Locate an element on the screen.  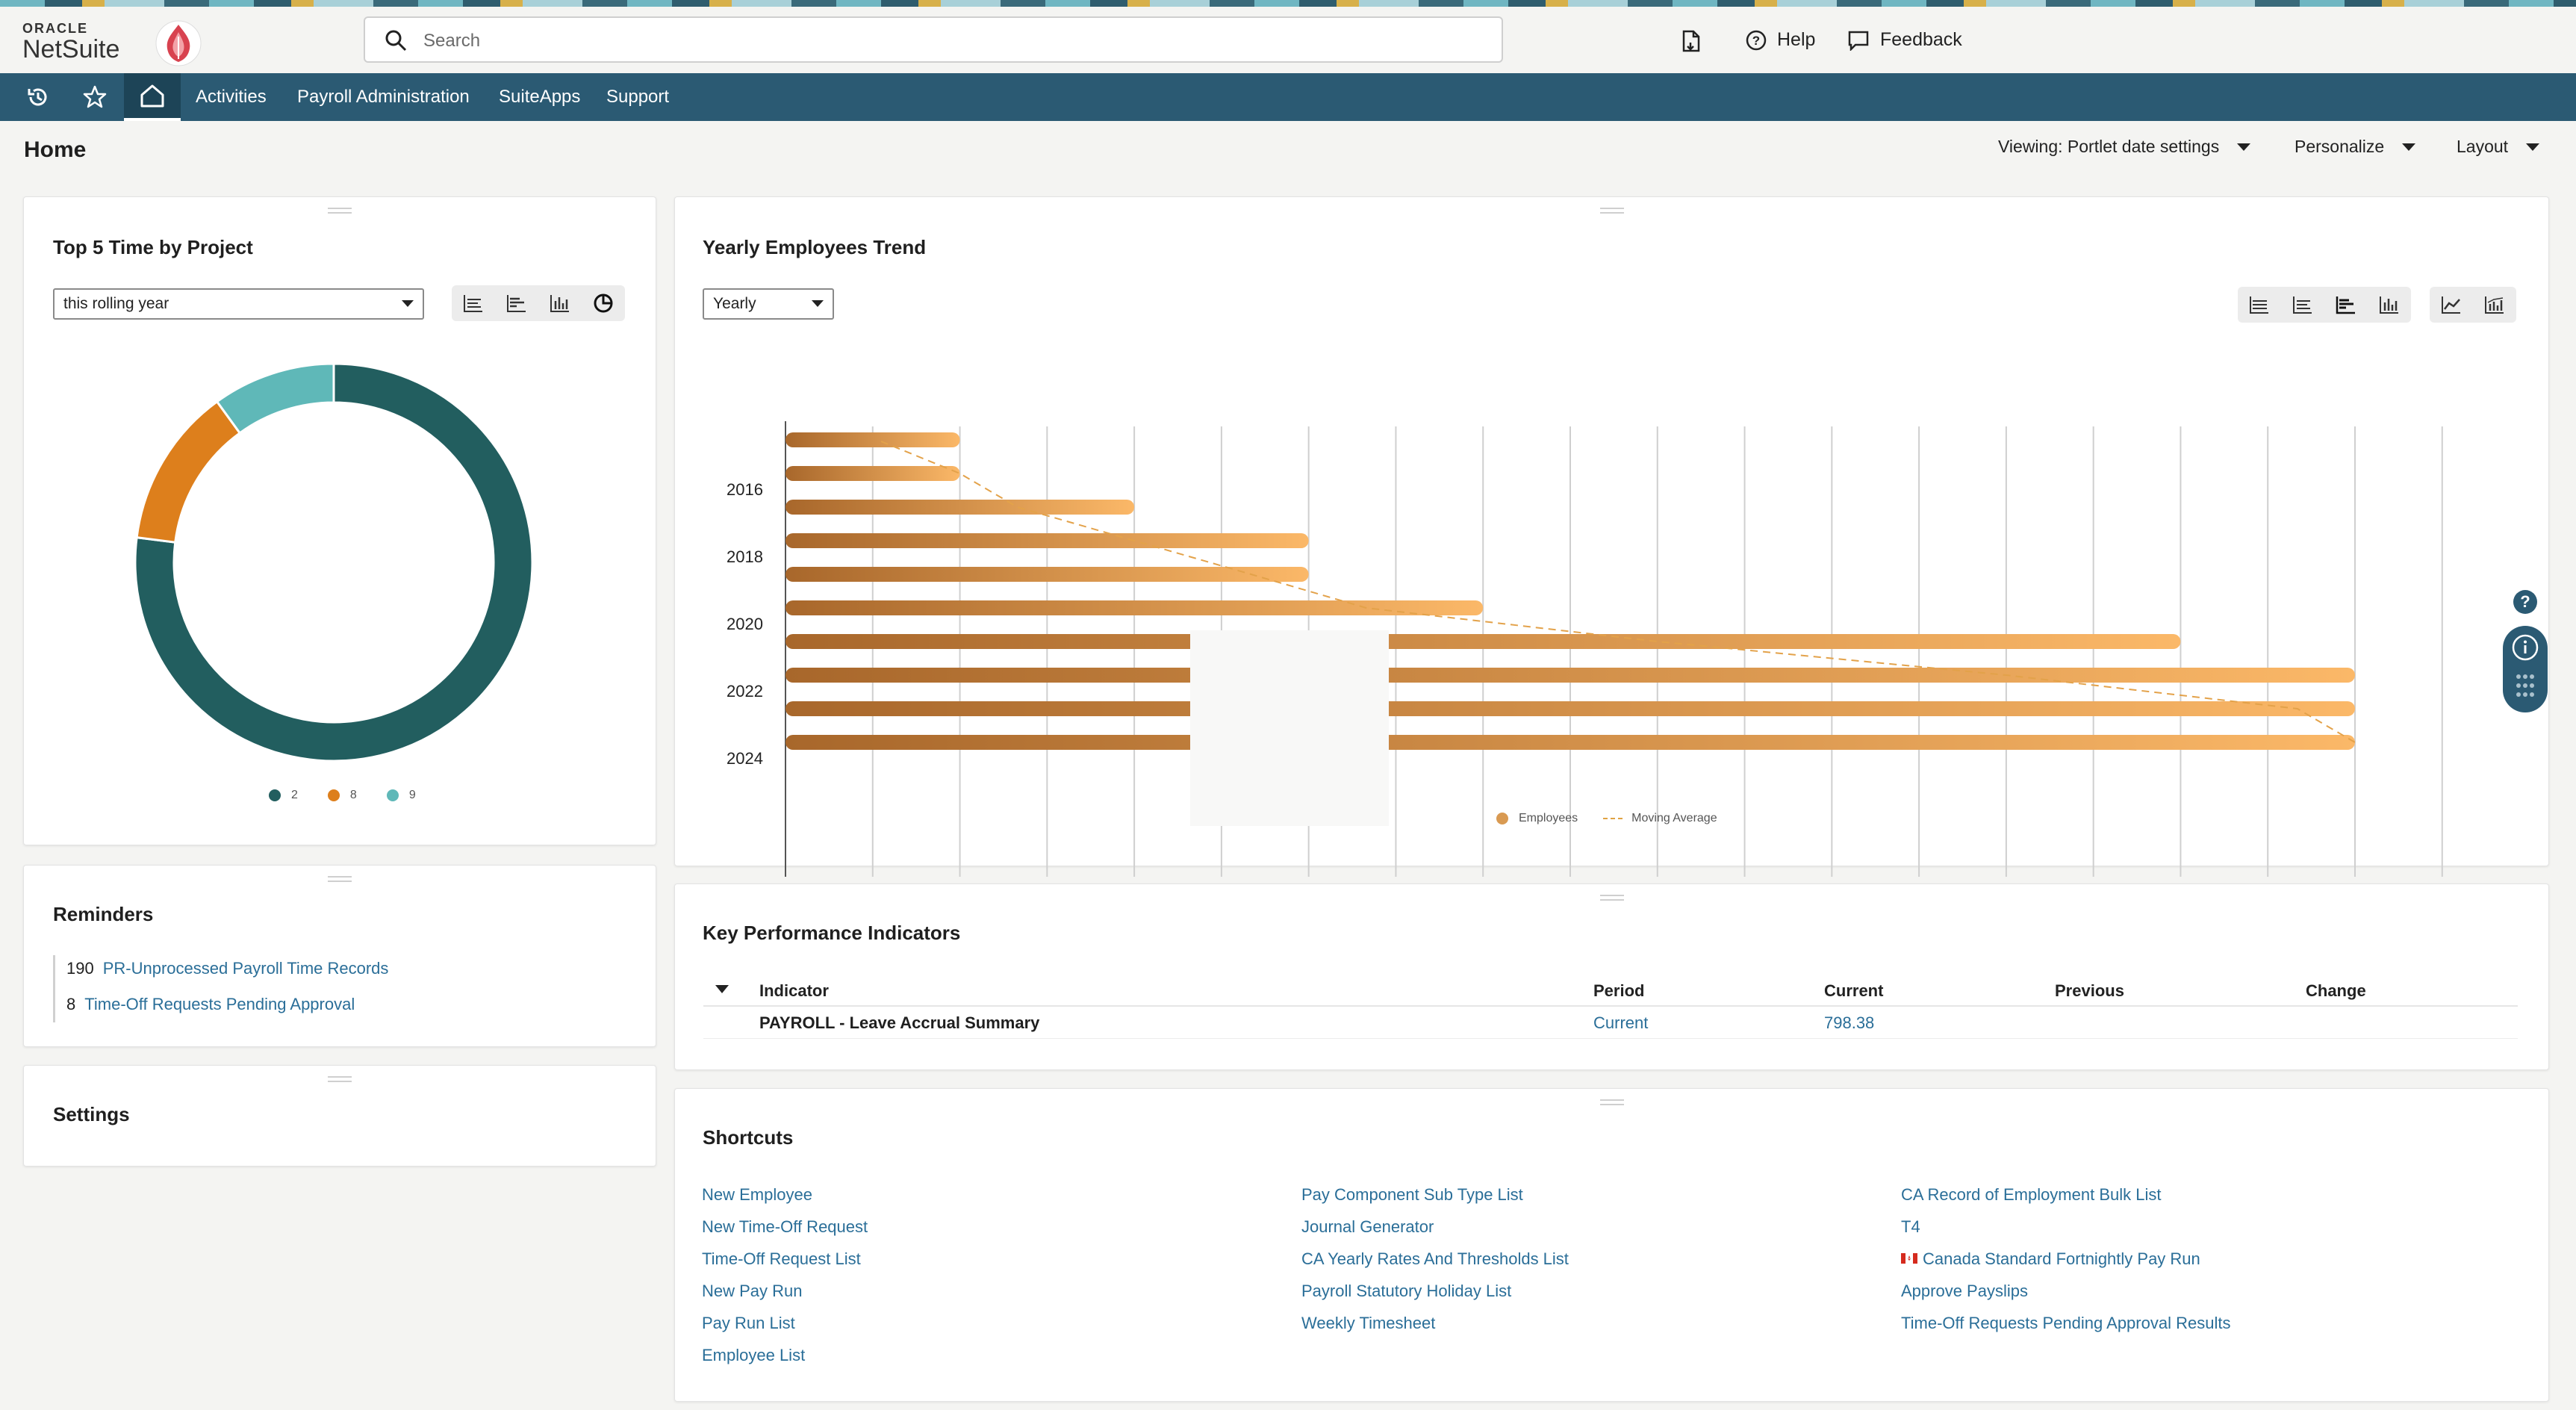
pie-chart-button is located at coordinates (603, 303).